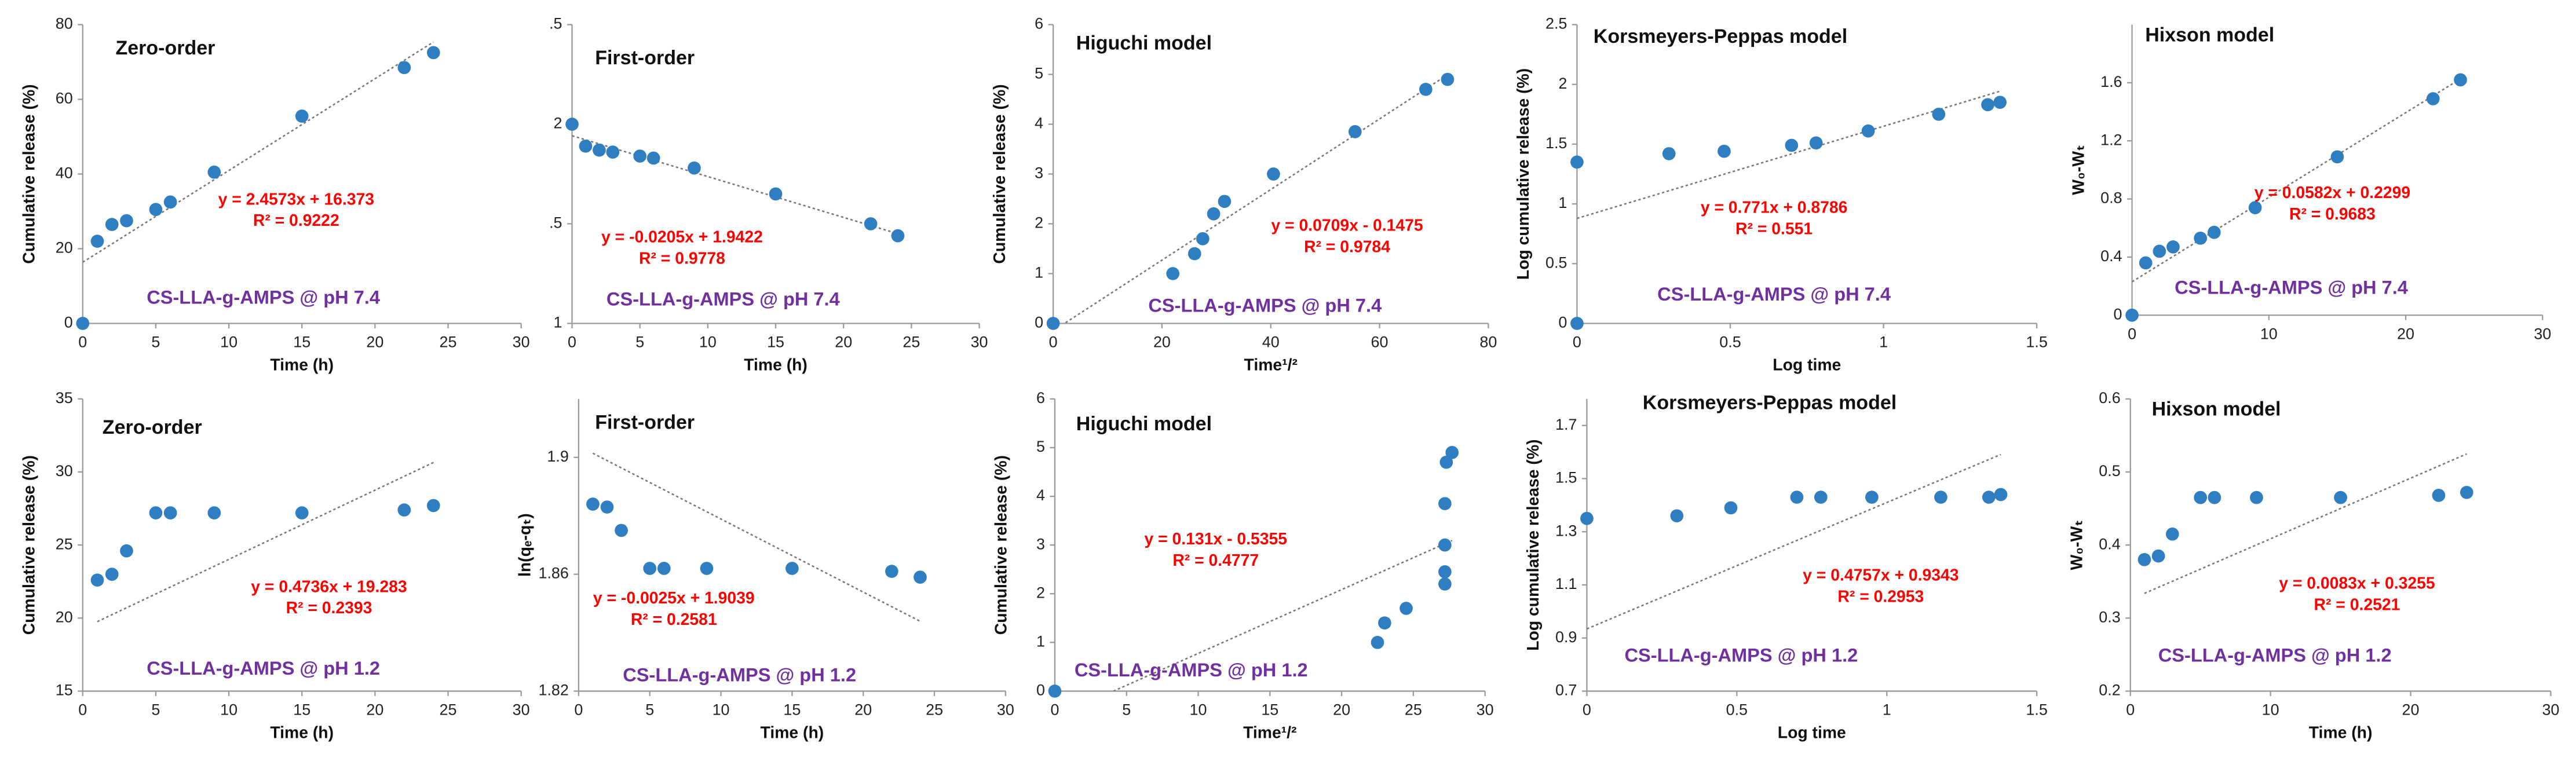 The width and height of the screenshot is (2576, 765). I want to click on r-squared: R² = 0.2393, so click(329, 608).